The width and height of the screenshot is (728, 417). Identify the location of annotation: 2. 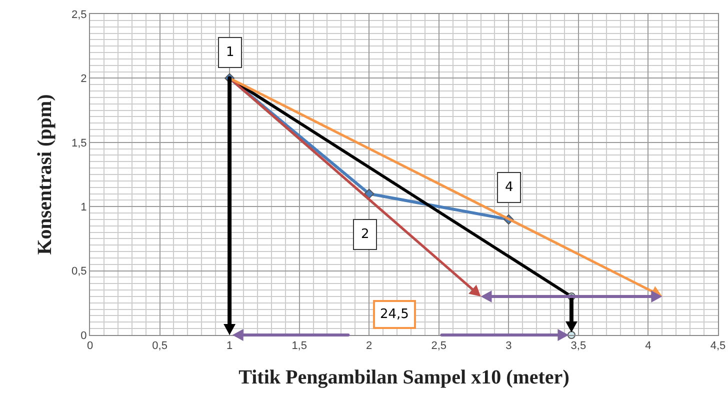
(365, 234).